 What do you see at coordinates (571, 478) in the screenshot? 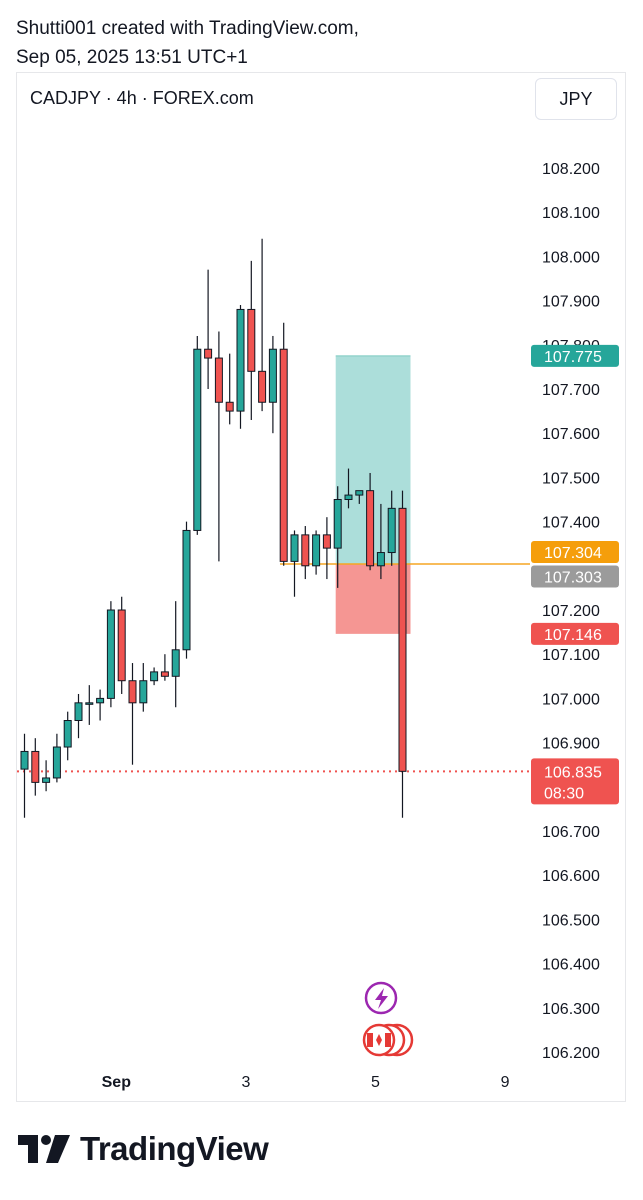
I see `y-tick-label: 107.500` at bounding box center [571, 478].